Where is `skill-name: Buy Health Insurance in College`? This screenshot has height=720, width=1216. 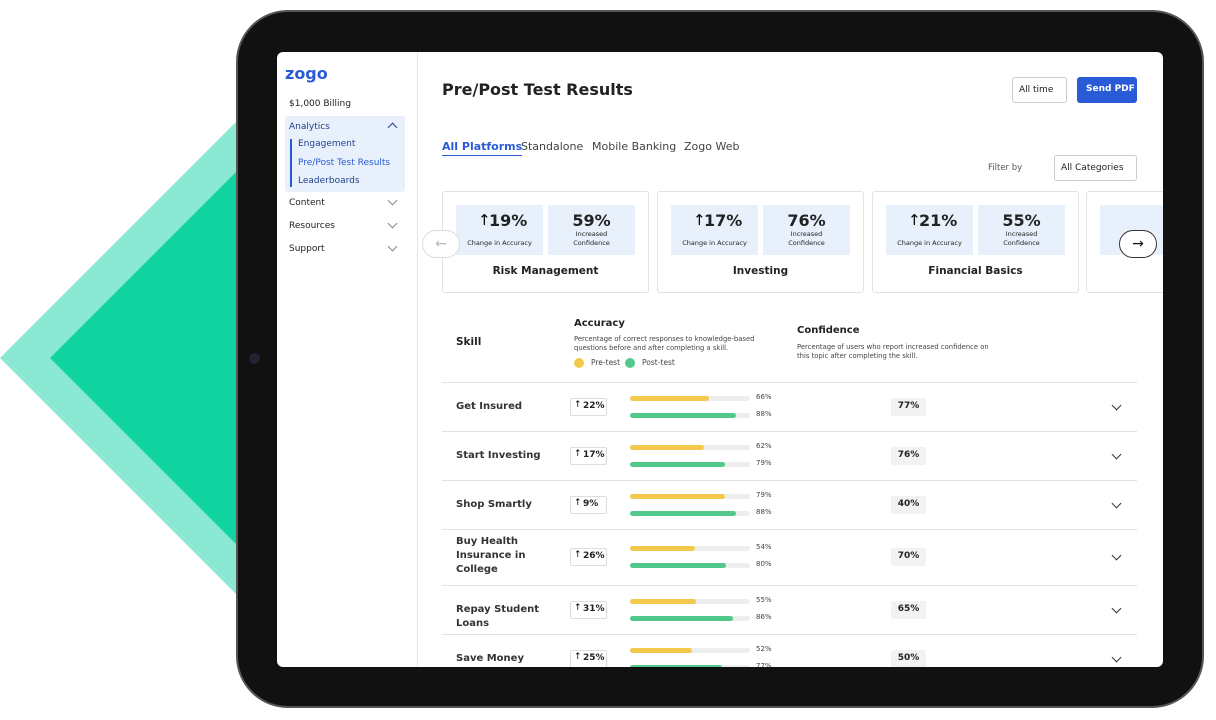 skill-name: Buy Health Insurance in College is located at coordinates (491, 555).